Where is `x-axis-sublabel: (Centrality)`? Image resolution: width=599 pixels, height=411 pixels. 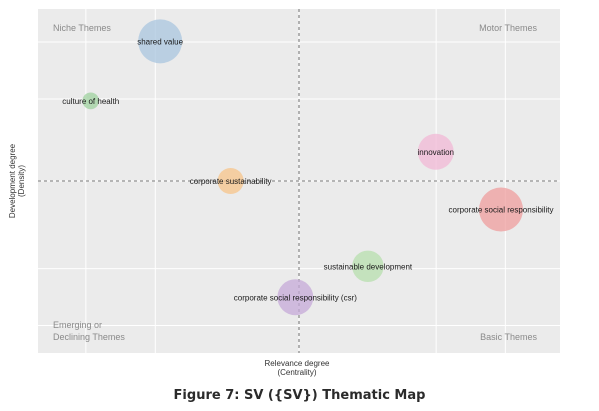
x-axis-sublabel: (Centrality) is located at coordinates (296, 372).